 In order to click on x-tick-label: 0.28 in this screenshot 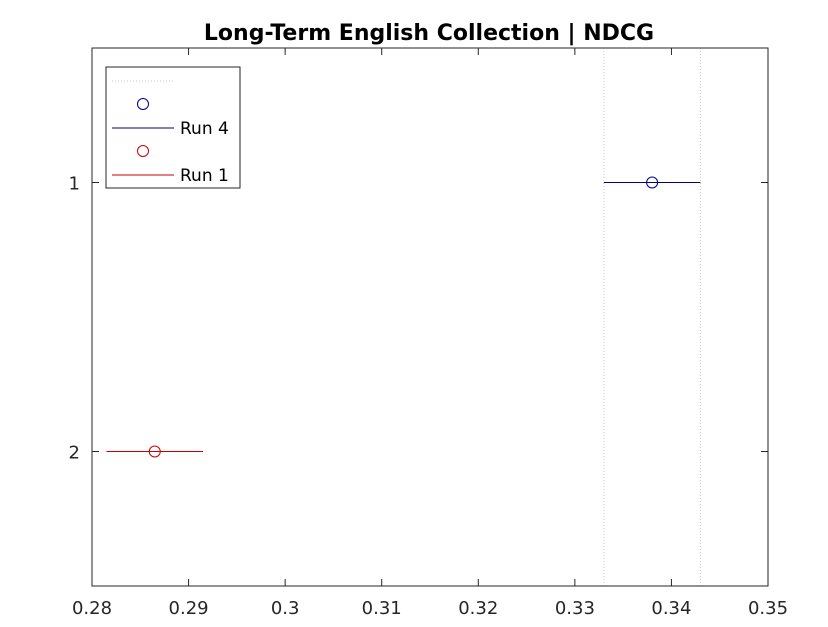, I will do `click(92, 608)`.